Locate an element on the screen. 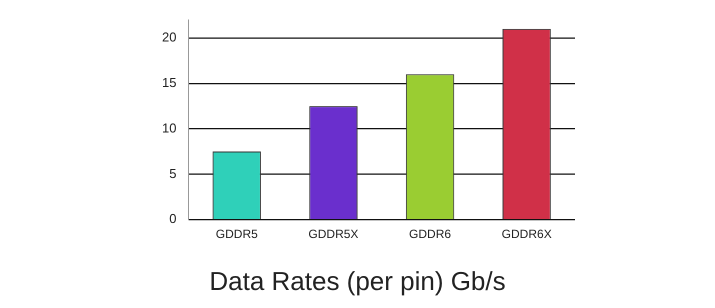 The height and width of the screenshot is (308, 715). y-tick-label: 0 is located at coordinates (172, 218).